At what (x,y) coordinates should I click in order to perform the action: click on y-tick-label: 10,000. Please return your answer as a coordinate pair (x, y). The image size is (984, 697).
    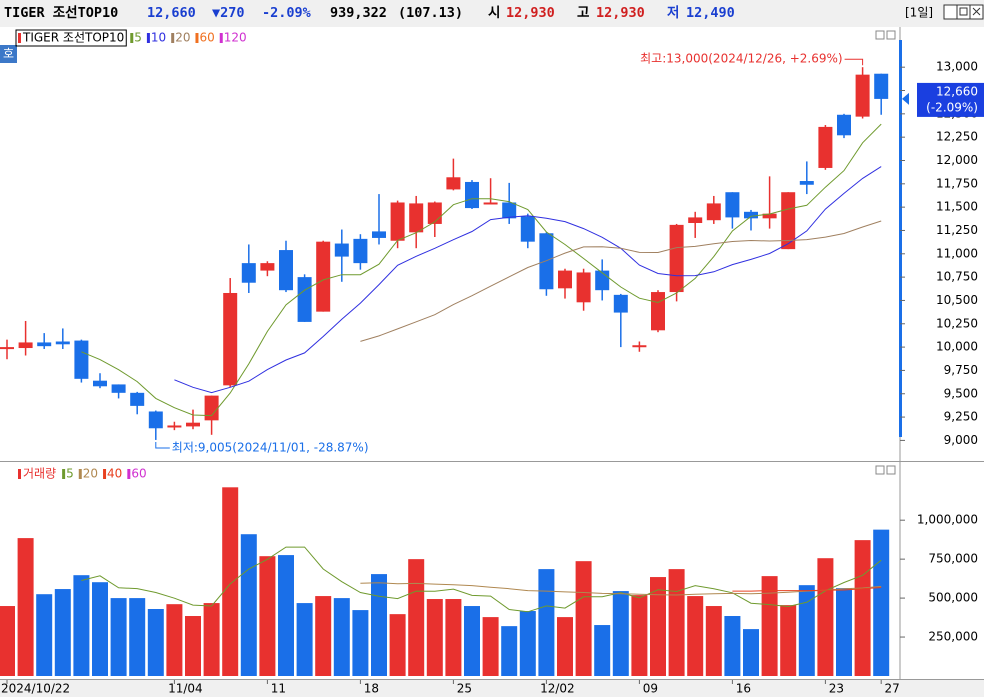
    Looking at the image, I should click on (957, 347).